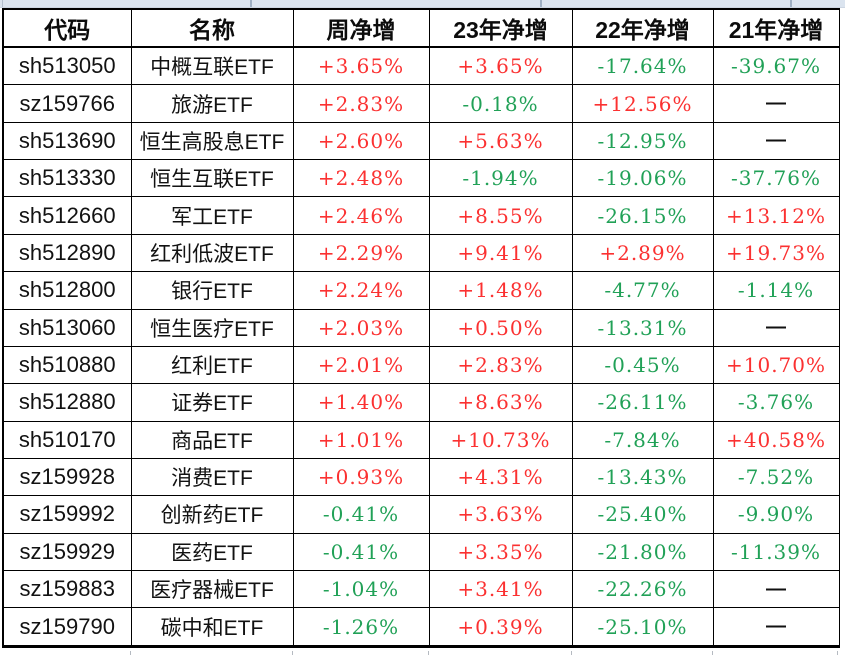 Image resolution: width=845 pixels, height=655 pixels. I want to click on cell-week-change: +1.40%, so click(361, 402).